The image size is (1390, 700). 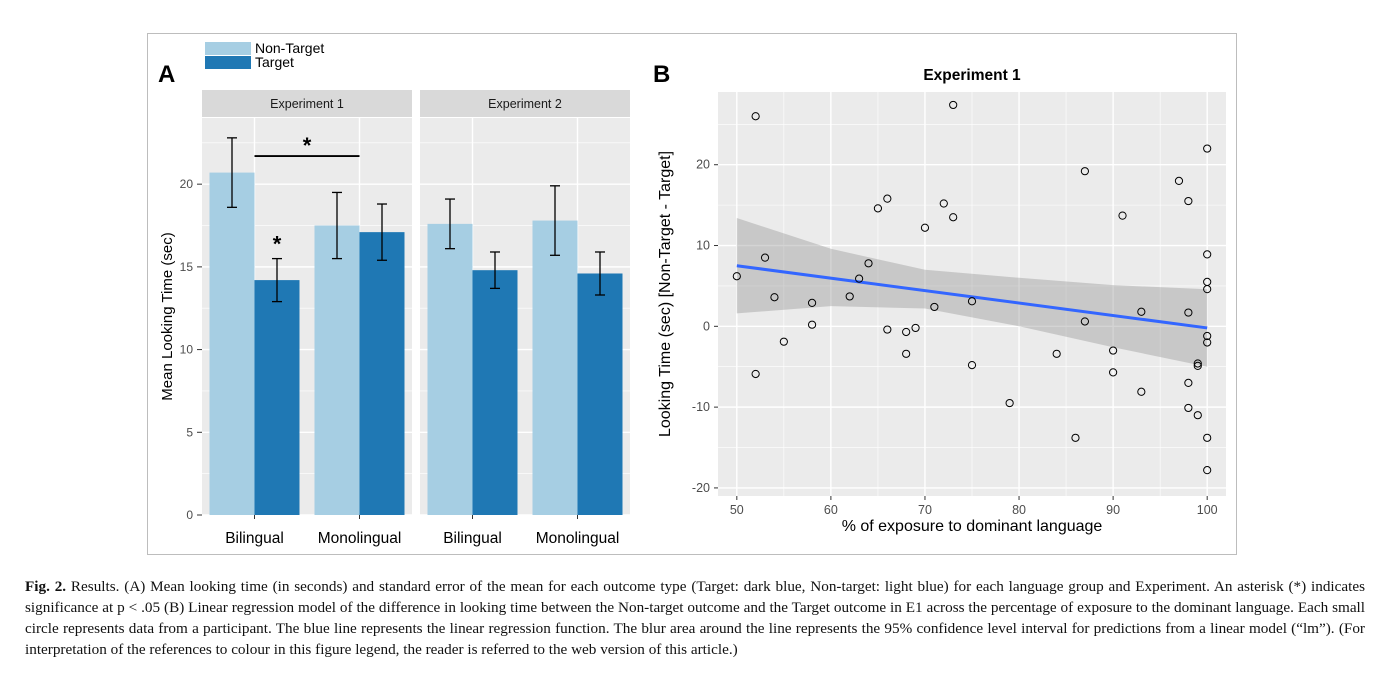 I want to click on panel-b-x-tick-label: 100, so click(x=1207, y=510).